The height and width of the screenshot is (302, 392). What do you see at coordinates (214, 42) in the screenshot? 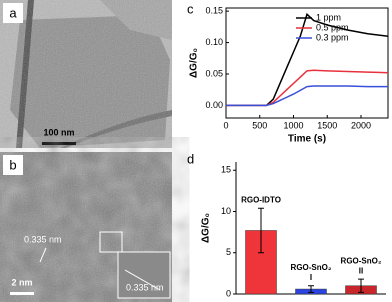
I see `y-tick-label: 0.10` at bounding box center [214, 42].